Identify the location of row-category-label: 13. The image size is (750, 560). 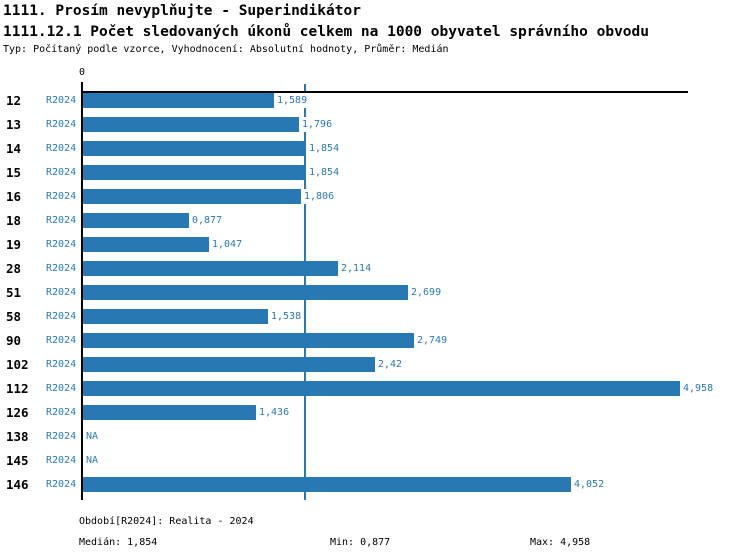
(14, 124).